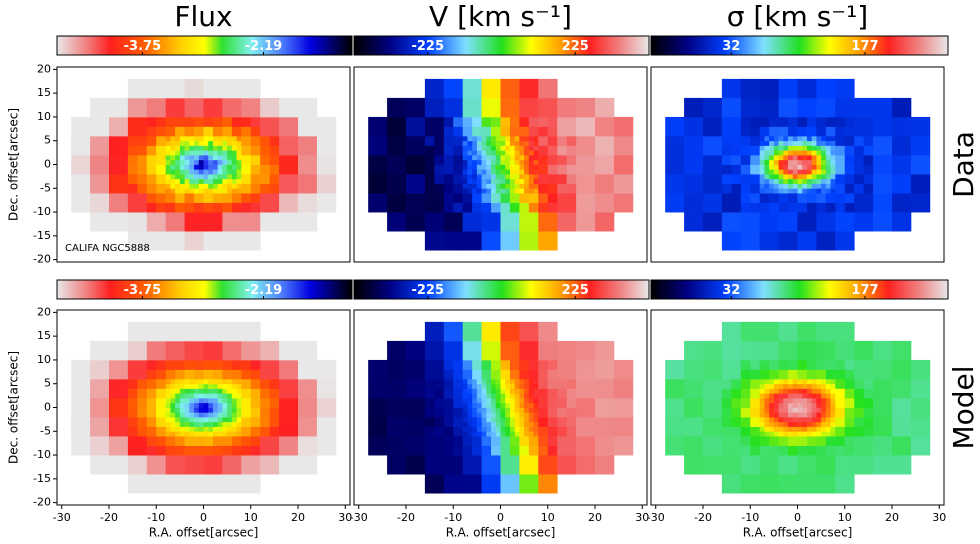 The height and width of the screenshot is (544, 980). I want to click on x-tick-label: -10, so click(156, 517).